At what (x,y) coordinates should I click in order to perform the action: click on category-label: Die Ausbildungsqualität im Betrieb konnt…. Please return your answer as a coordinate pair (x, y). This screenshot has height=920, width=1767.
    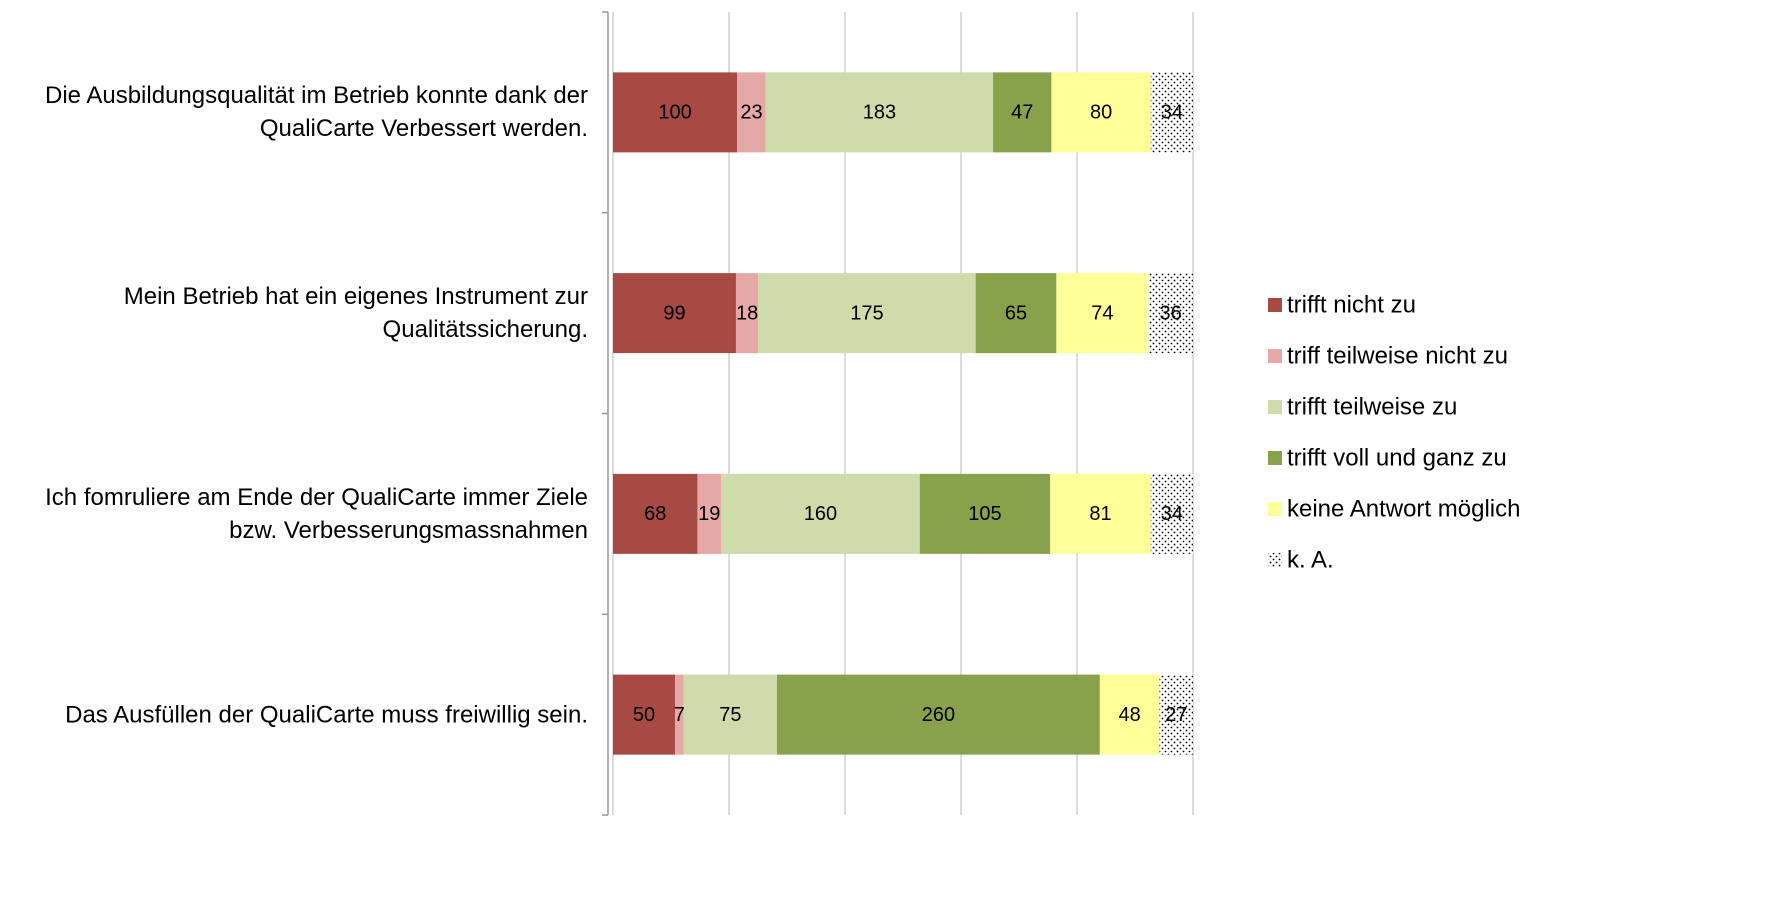
    Looking at the image, I should click on (316, 112).